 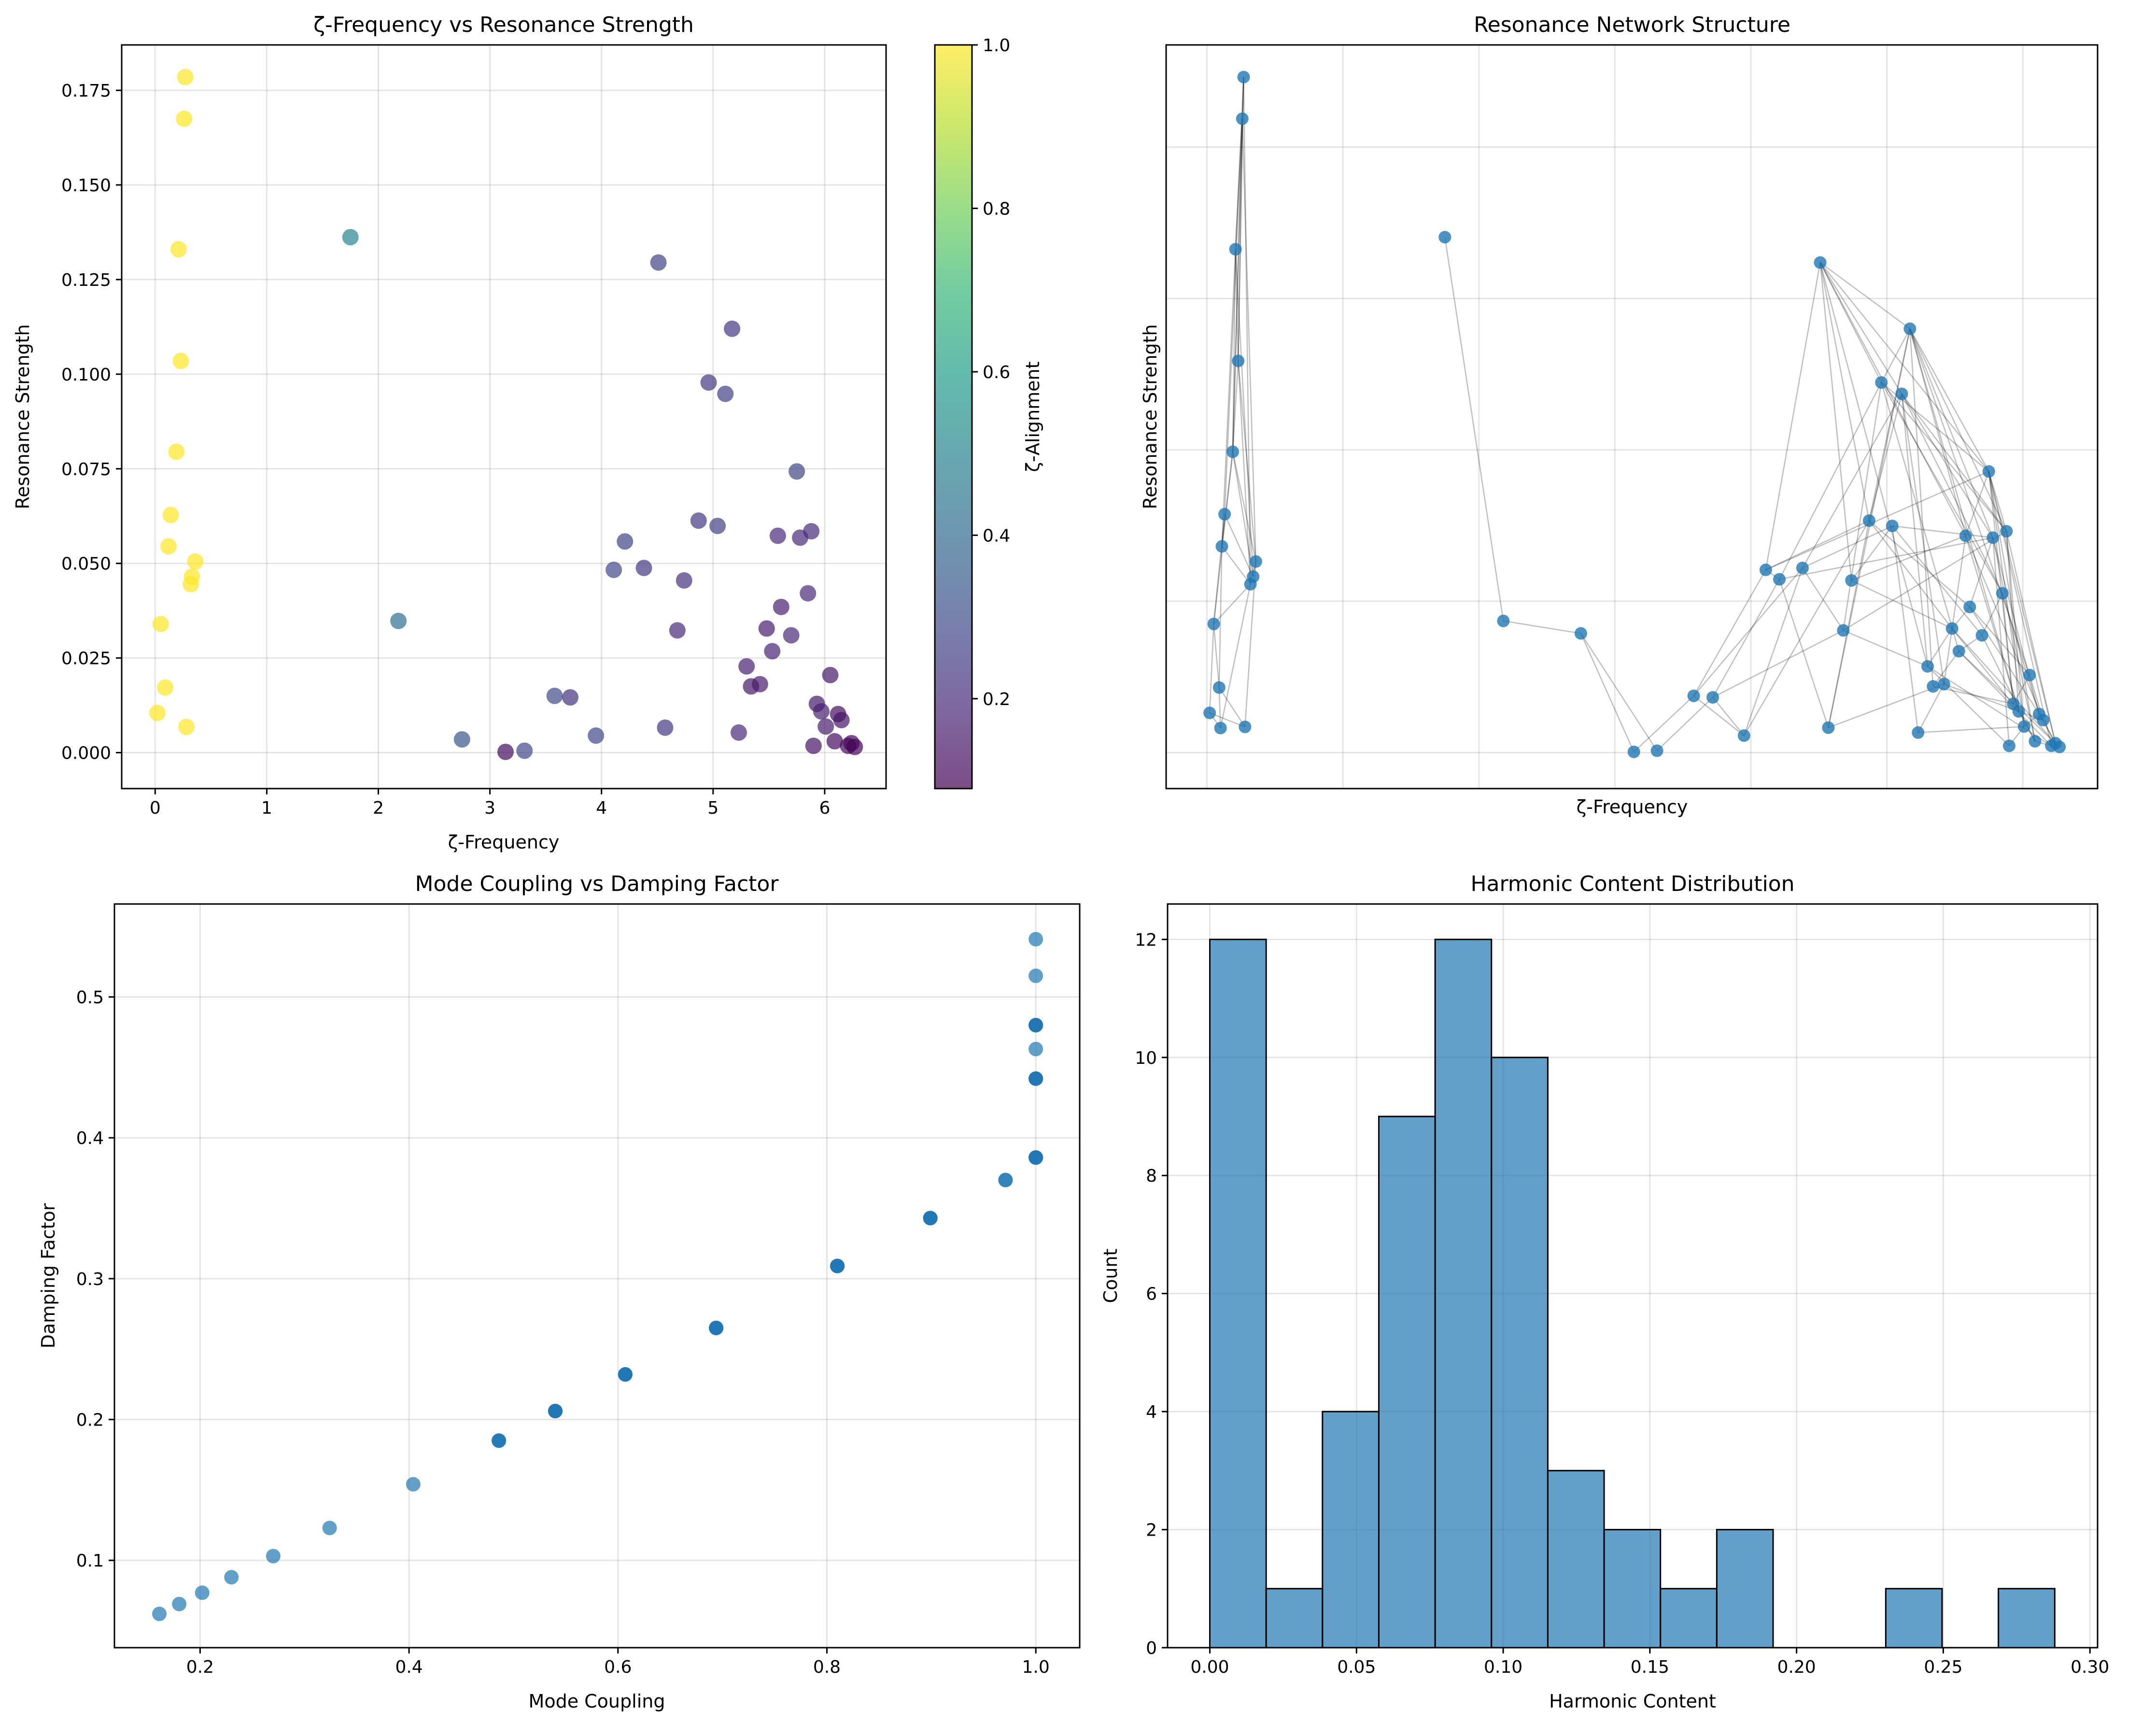 I want to click on mode-coupling-ytick-label: 0.3, so click(x=90, y=1279).